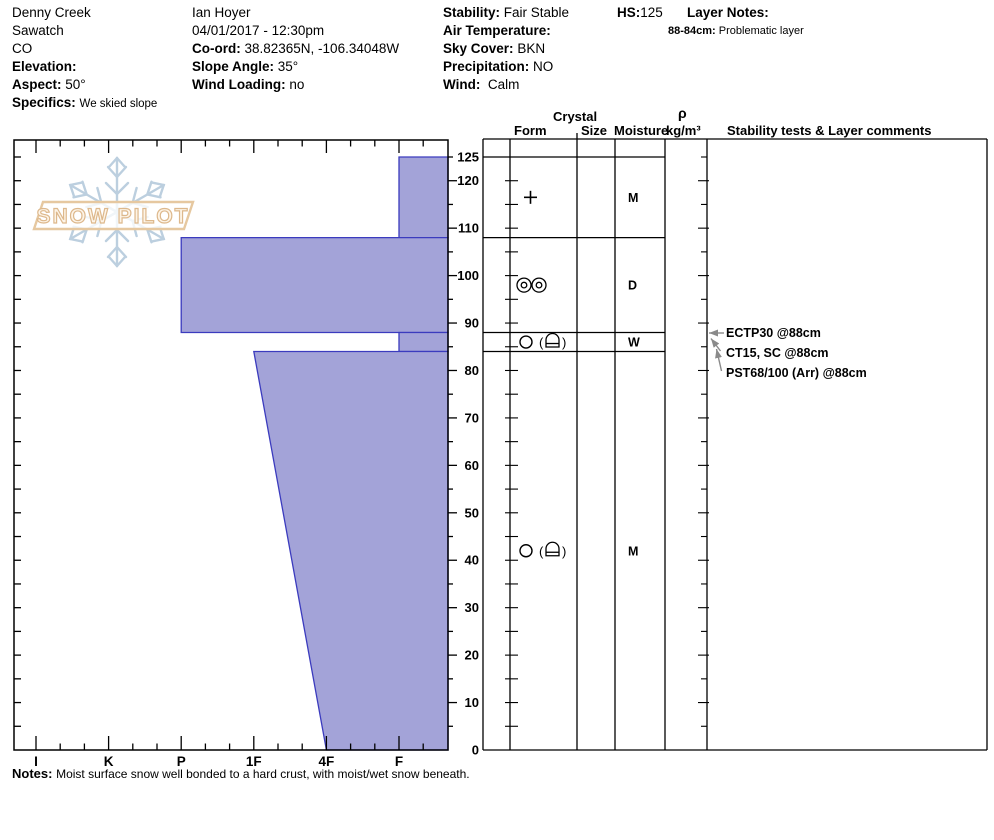 This screenshot has height=840, width=994. Describe the element at coordinates (472, 512) in the screenshot. I see `depth-tick-label: 50` at that location.